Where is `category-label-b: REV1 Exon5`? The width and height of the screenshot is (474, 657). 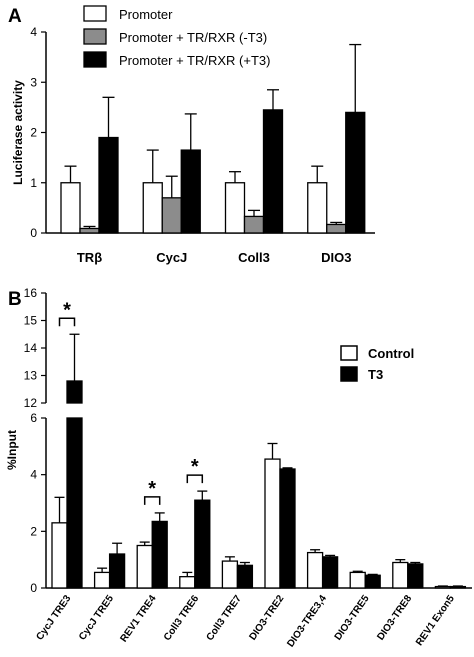
category-label-b: REV1 Exon5 is located at coordinates (435, 620).